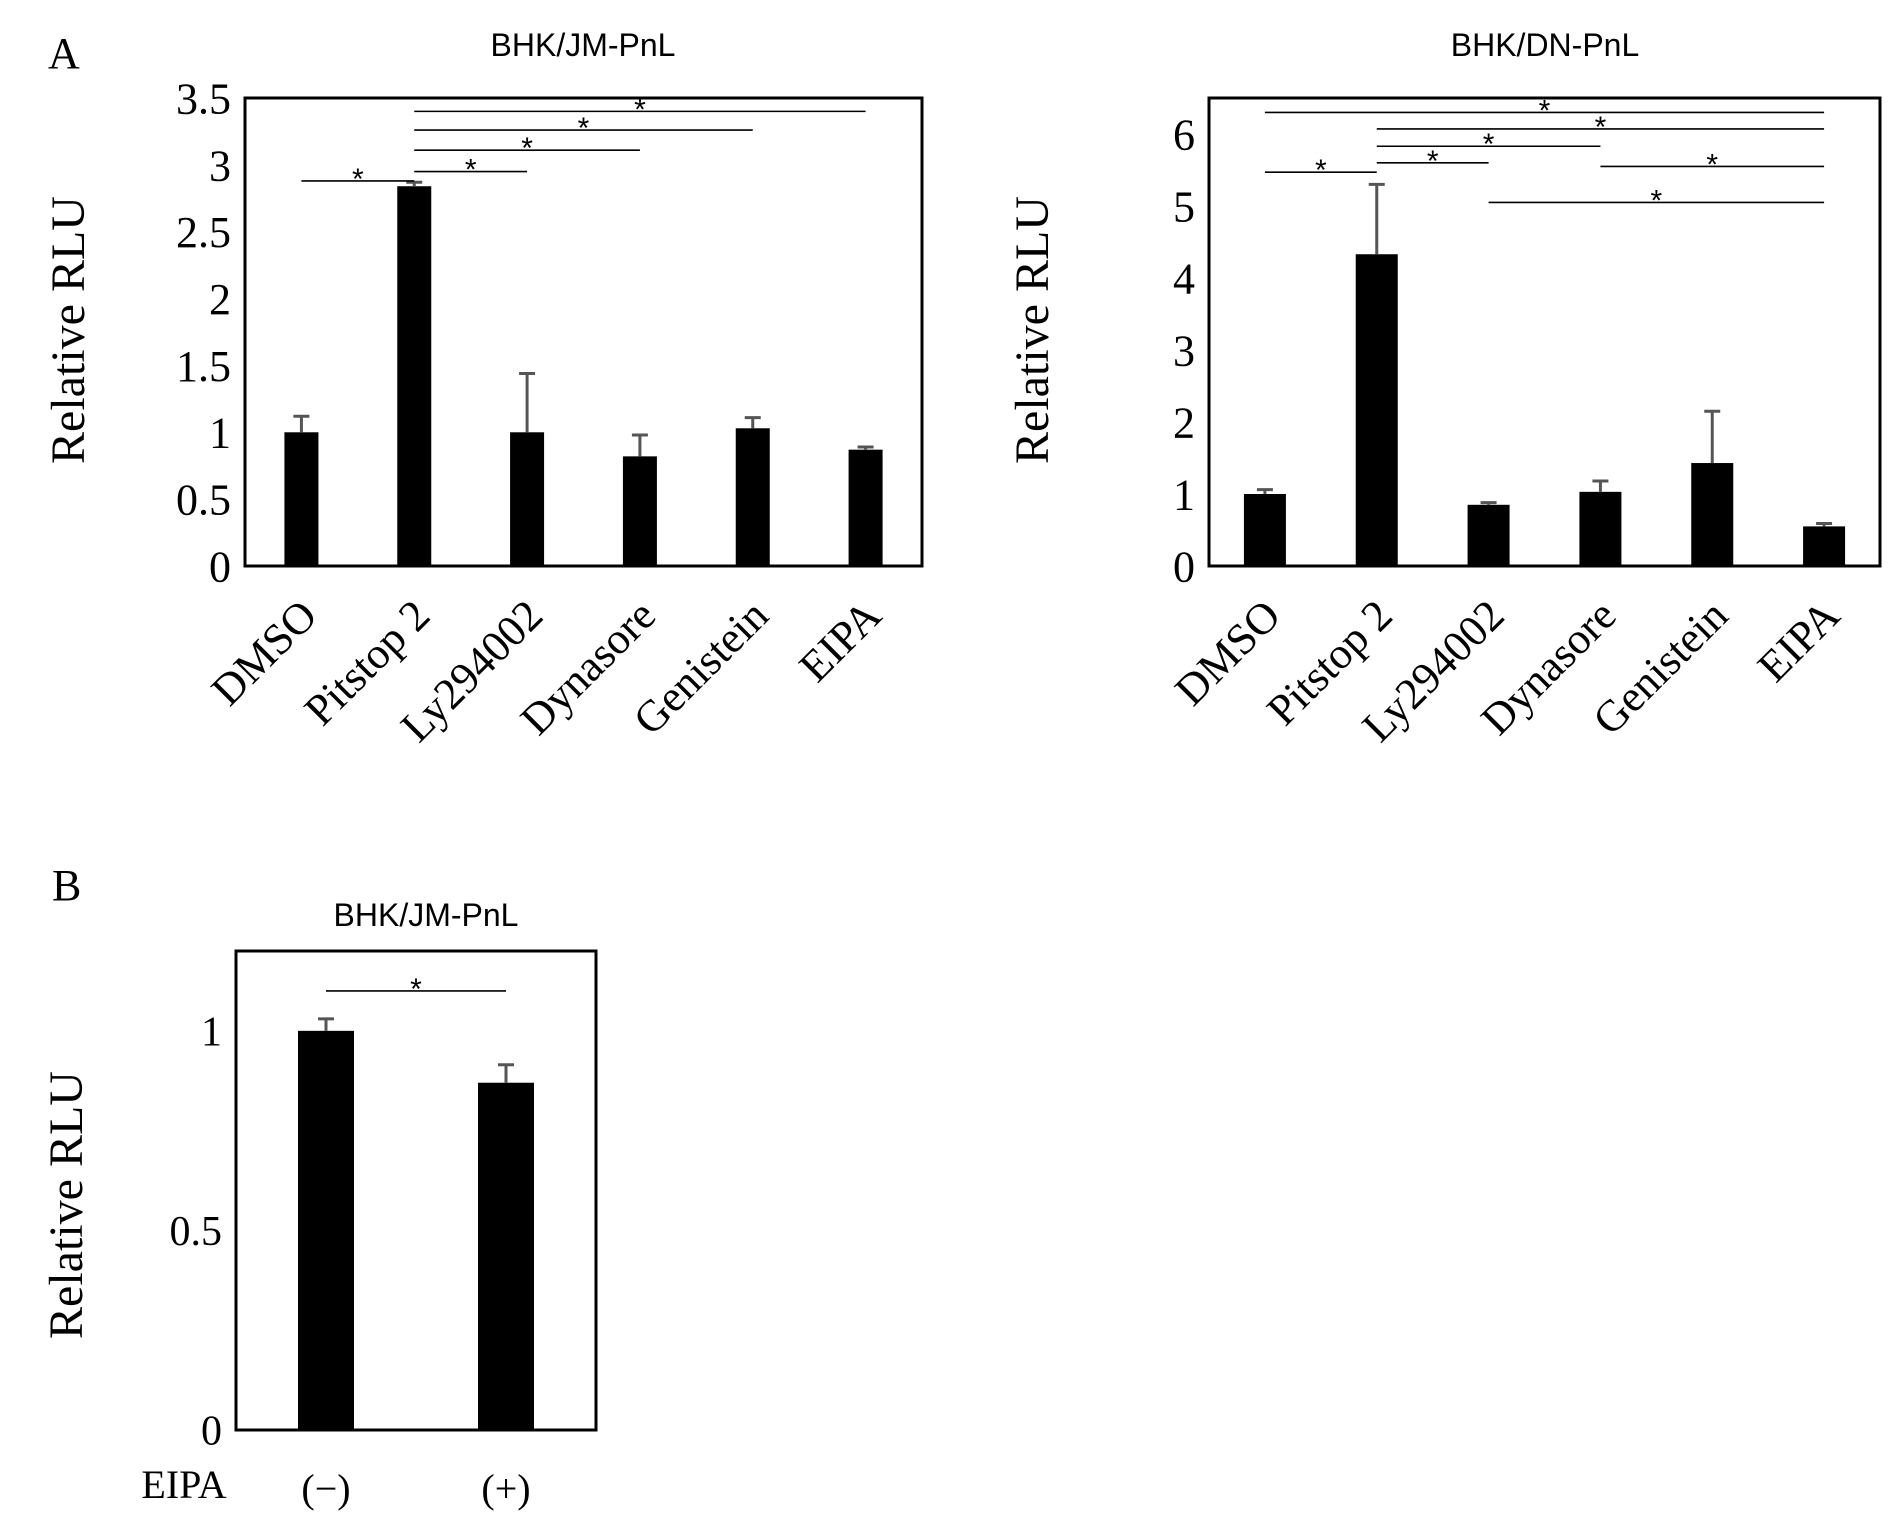 The height and width of the screenshot is (1533, 1901). I want to click on x-axis-label: EIPA, so click(183, 1484).